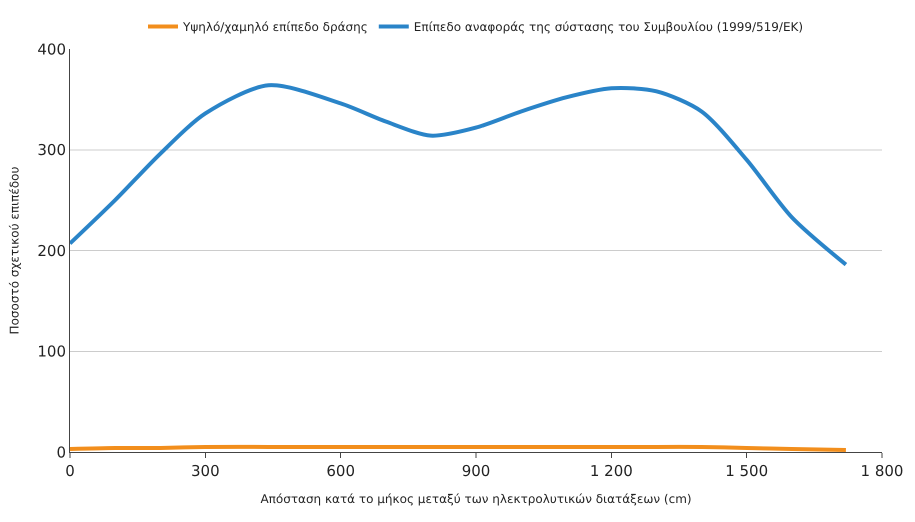 This screenshot has width=915, height=522. Describe the element at coordinates (476, 499) in the screenshot. I see `x-axis-title: Απόσταση κατά το μήκος μεταξύ των ηλεκτρολυτικών διατάξεων (cm)` at that location.